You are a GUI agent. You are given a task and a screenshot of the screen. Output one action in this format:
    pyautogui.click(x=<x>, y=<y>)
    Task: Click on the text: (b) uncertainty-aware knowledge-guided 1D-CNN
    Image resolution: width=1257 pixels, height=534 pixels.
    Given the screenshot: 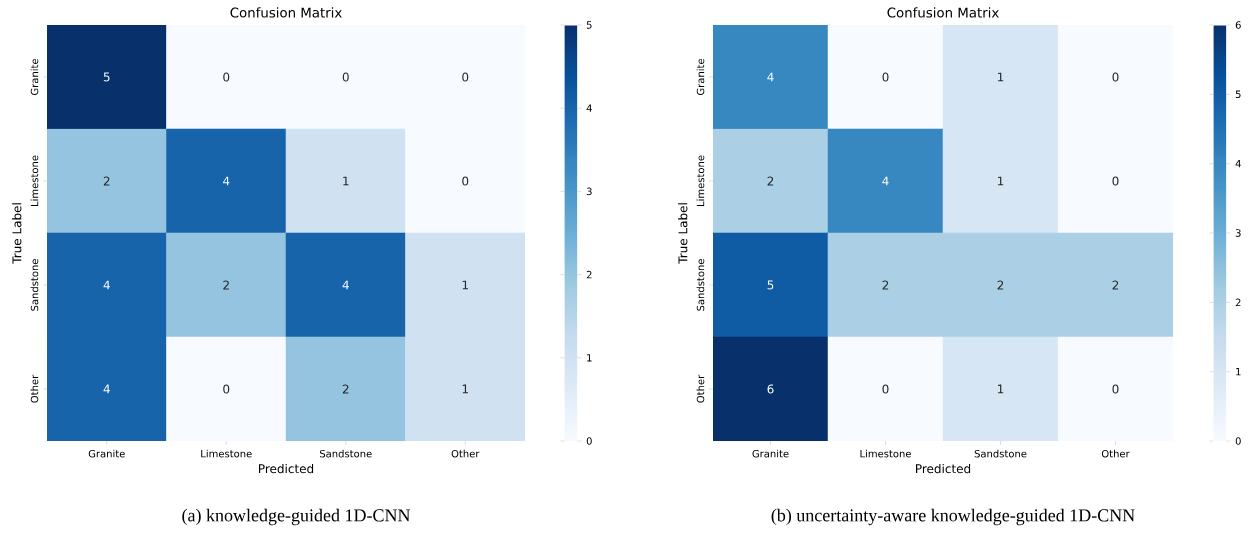 What is the action you would take?
    pyautogui.click(x=953, y=517)
    